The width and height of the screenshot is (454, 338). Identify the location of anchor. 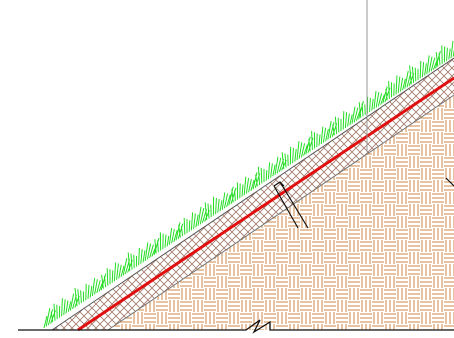
(291, 205).